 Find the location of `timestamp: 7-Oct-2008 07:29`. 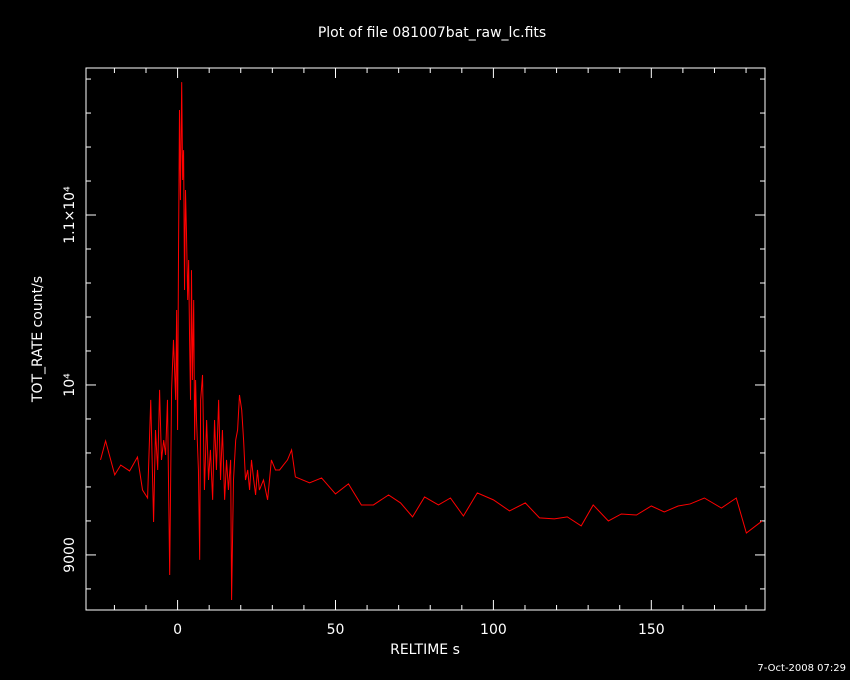

timestamp: 7-Oct-2008 07:29 is located at coordinates (801, 668).